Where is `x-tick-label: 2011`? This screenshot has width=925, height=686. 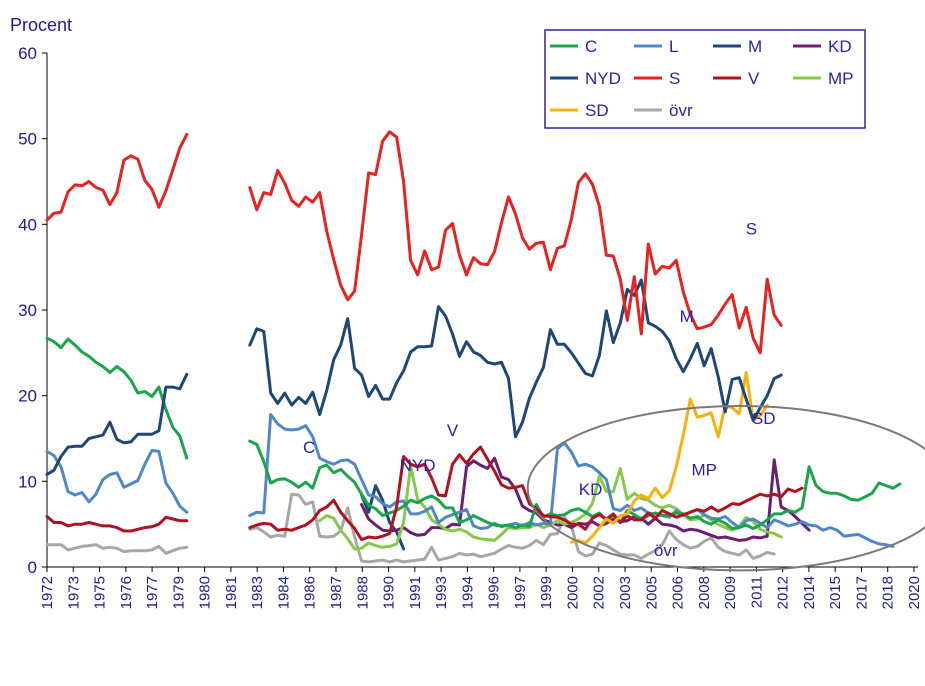 x-tick-label: 2011 is located at coordinates (756, 592).